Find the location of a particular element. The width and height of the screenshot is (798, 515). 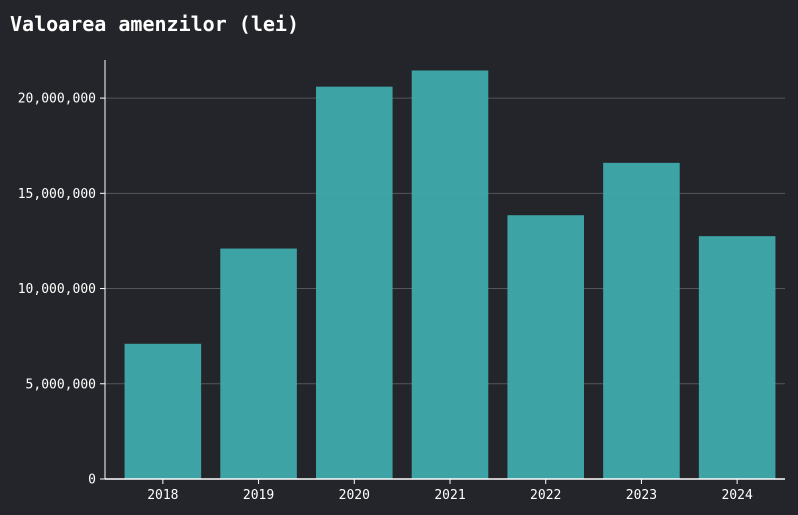

x-tick-label: 2019 is located at coordinates (258, 495).